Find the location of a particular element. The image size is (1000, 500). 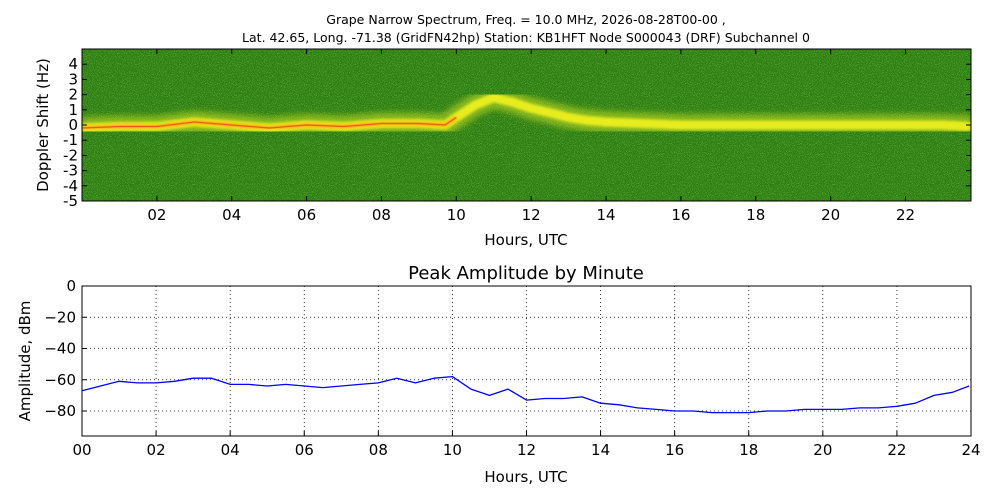

spectrogram-y-tick-label: 2 is located at coordinates (73, 95).